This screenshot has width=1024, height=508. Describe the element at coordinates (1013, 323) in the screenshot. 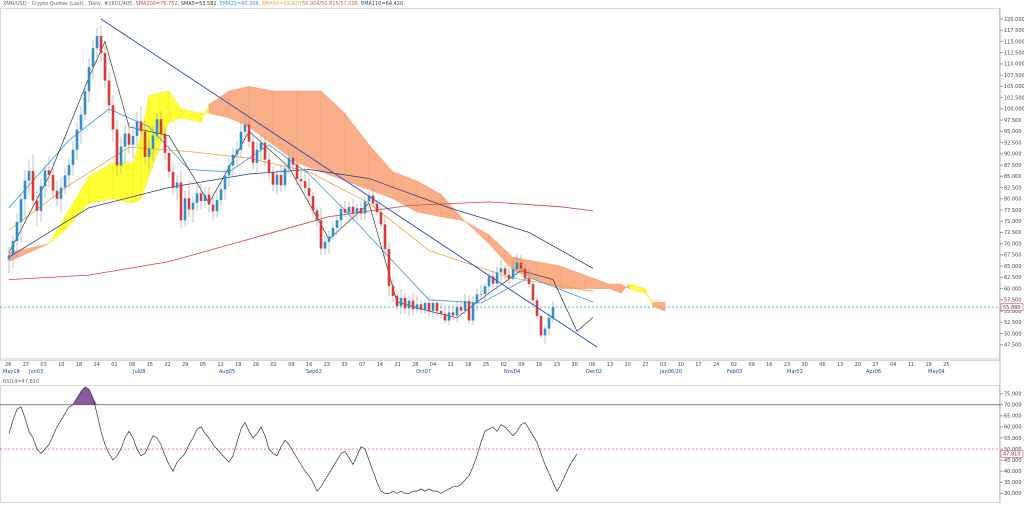

I see `price-tick-label: 52.500` at that location.